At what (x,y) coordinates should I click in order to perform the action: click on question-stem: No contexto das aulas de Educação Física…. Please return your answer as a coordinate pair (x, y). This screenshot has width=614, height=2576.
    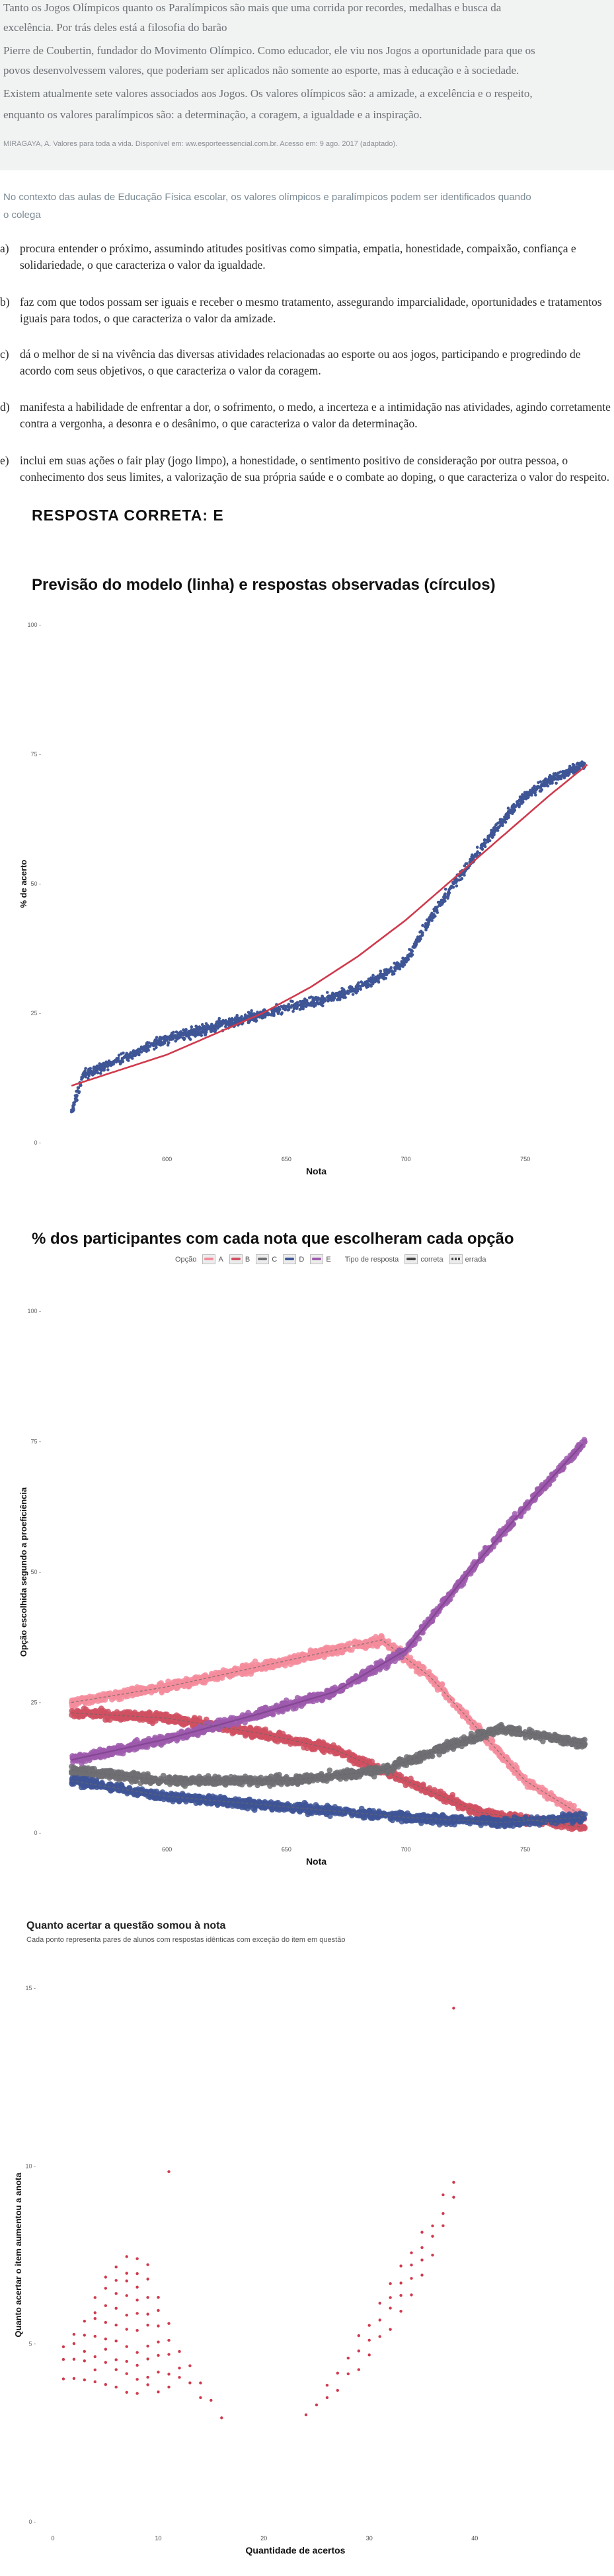
    Looking at the image, I should click on (267, 206).